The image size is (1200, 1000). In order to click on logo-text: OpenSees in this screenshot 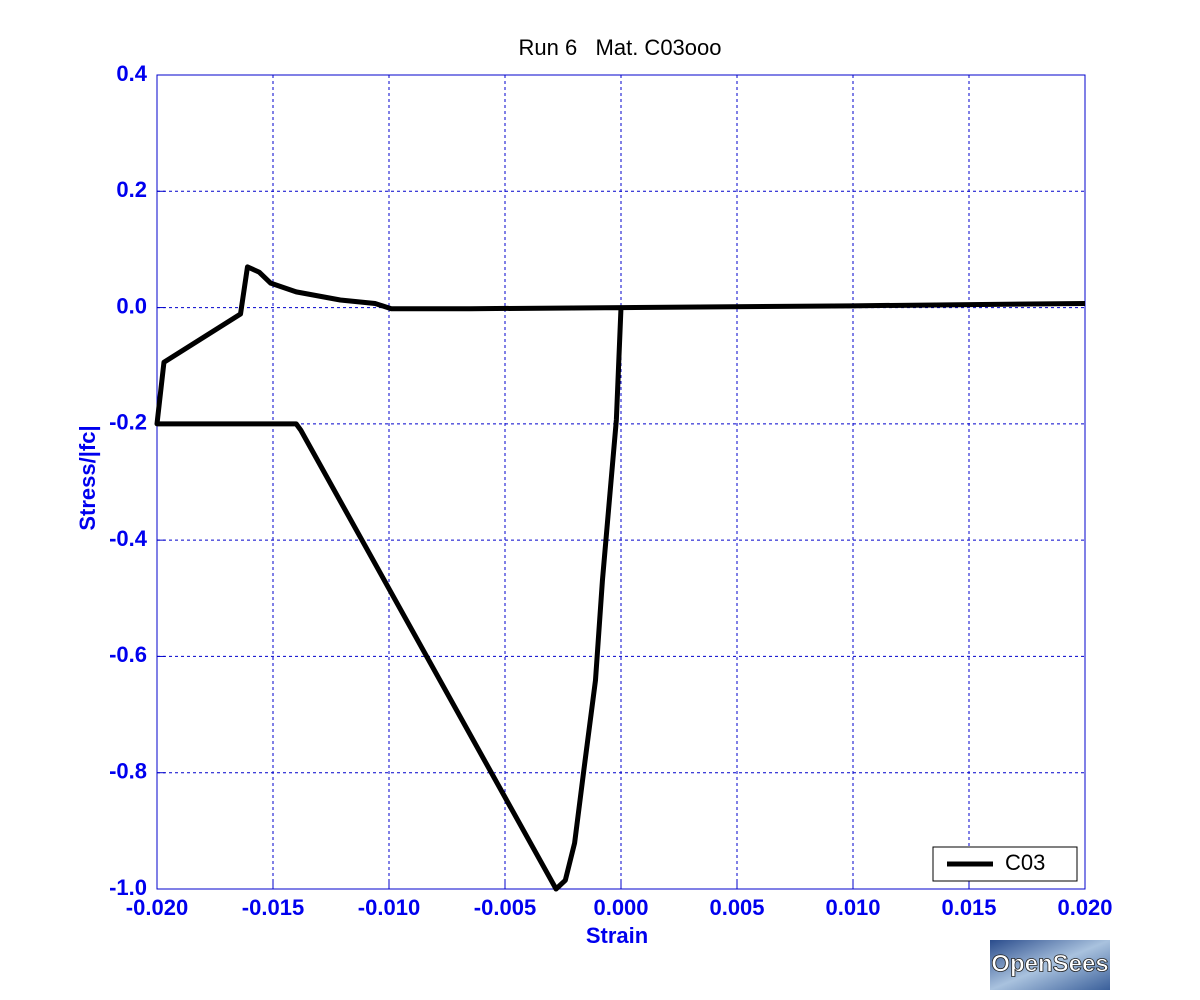, I will do `click(1049, 963)`.